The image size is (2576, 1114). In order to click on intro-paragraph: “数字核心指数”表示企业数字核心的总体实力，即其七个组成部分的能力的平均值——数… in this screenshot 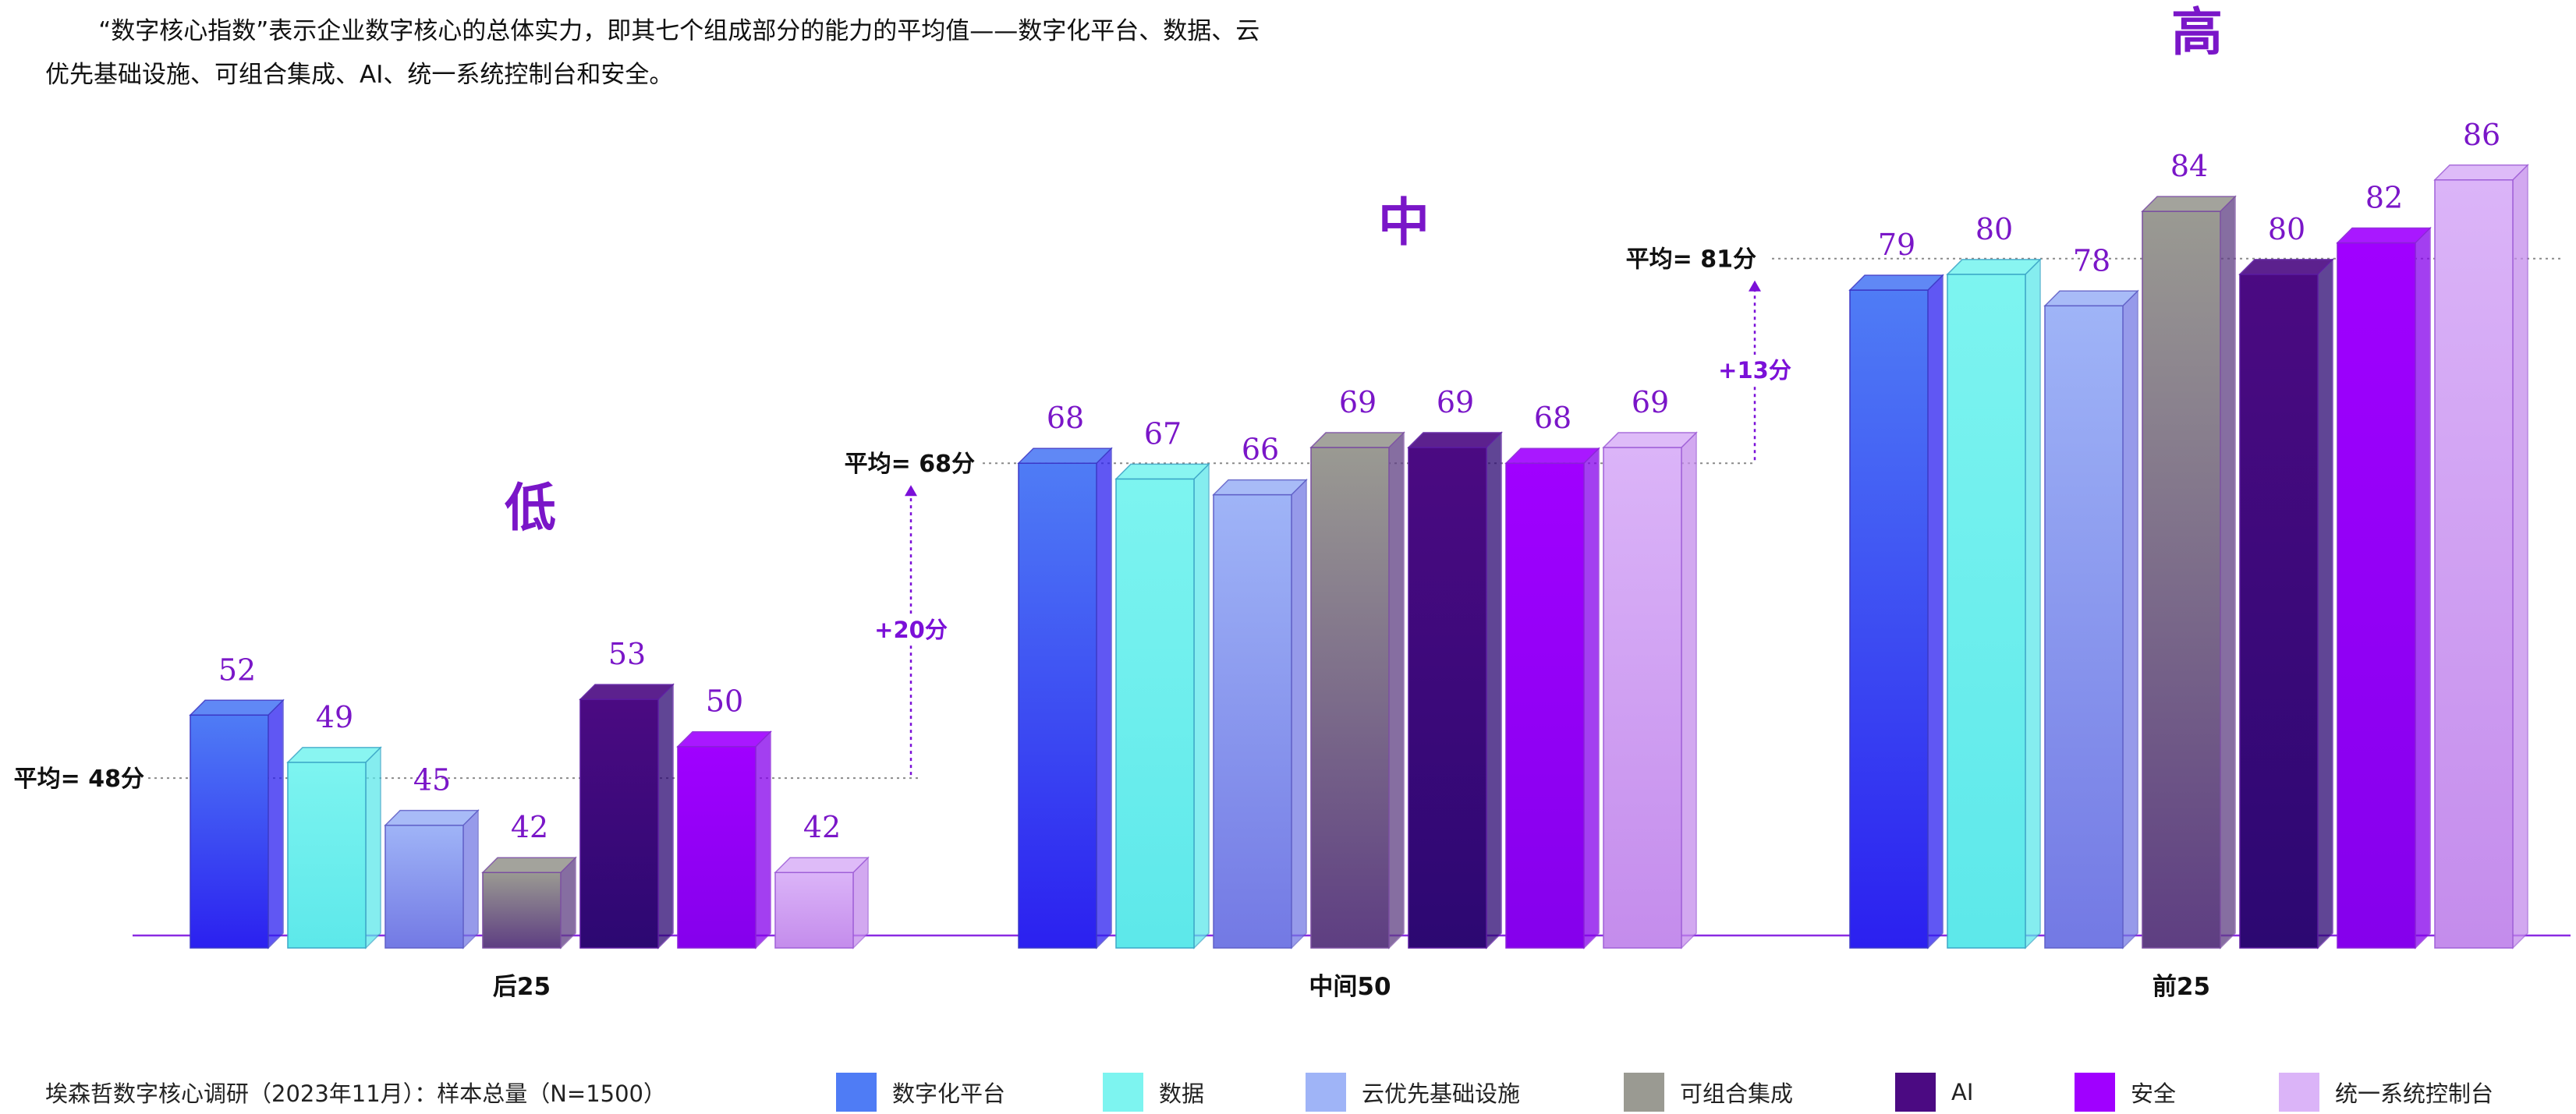, I will do `click(652, 53)`.